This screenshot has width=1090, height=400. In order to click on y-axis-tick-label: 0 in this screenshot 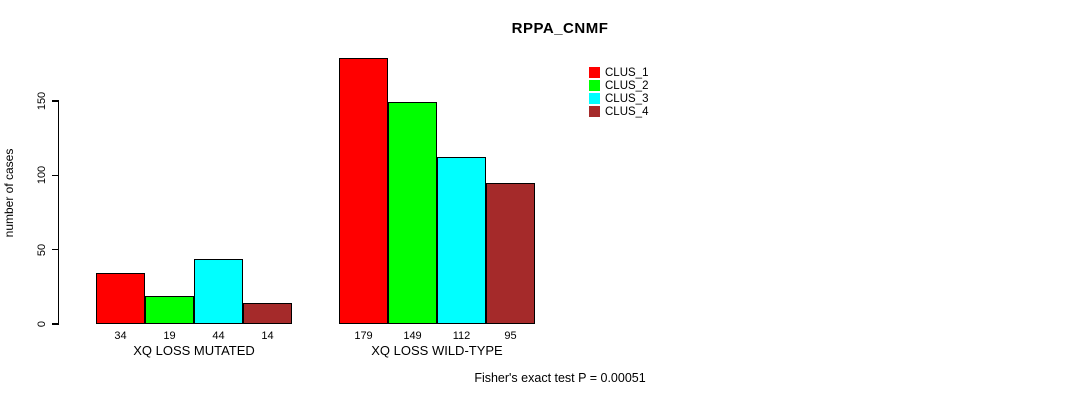, I will do `click(42, 324)`.